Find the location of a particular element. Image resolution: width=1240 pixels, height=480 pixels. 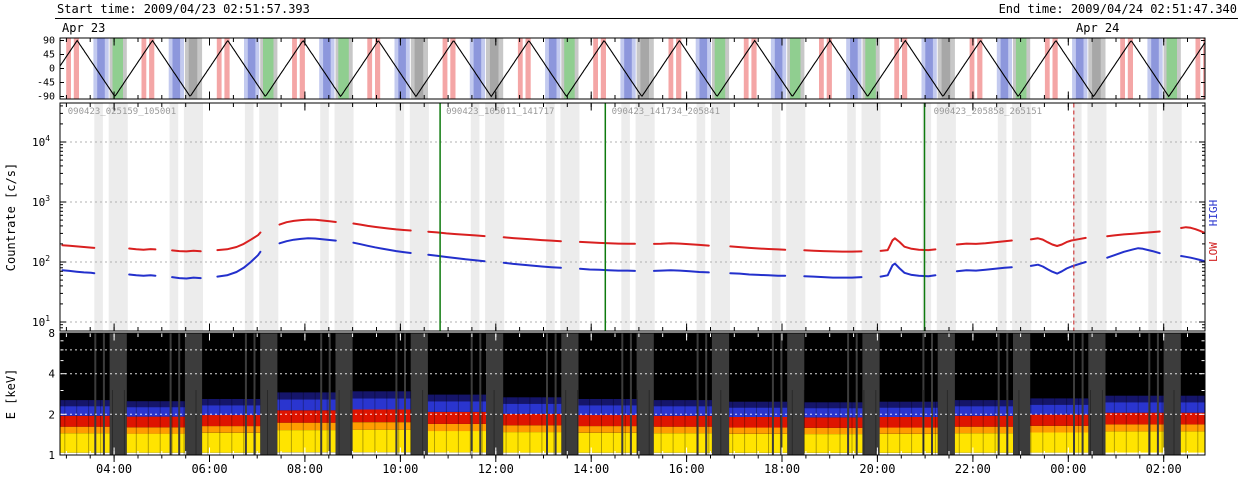

svg-text: 4 is located at coordinates (51, 374).